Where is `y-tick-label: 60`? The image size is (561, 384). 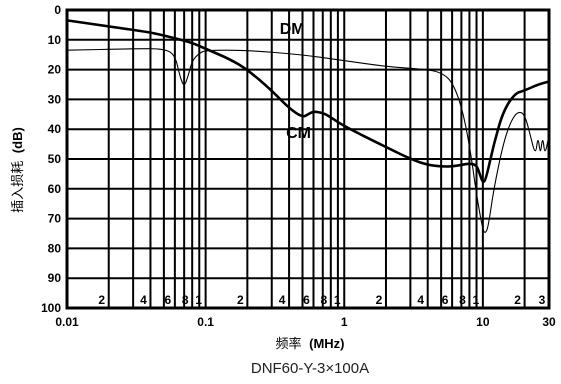 y-tick-label: 60 is located at coordinates (55, 189).